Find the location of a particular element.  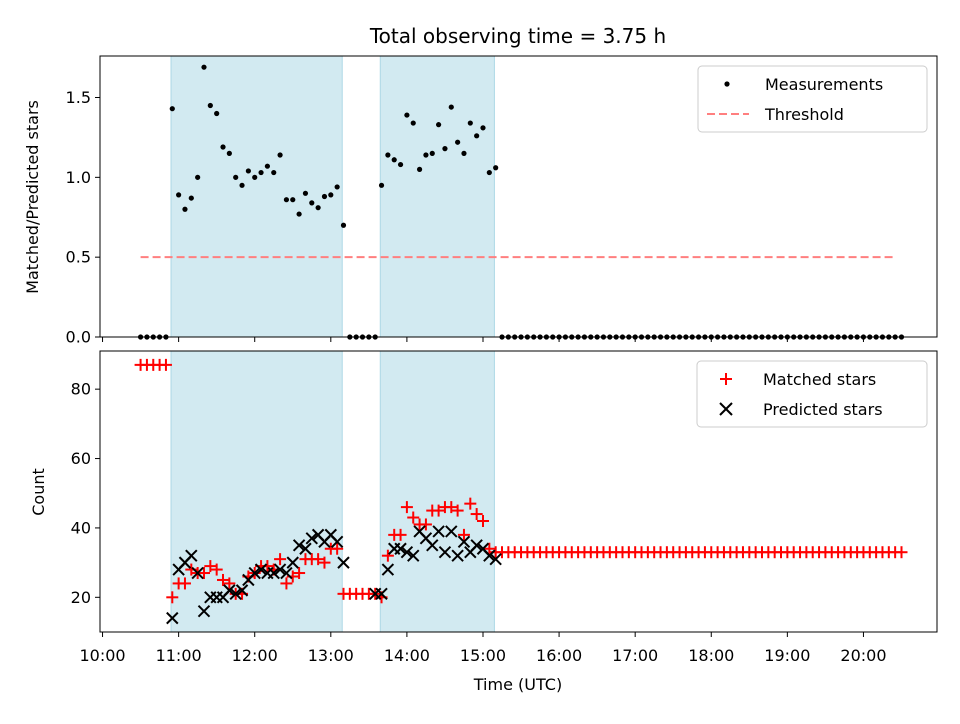

bottom-xlabel: Time (UTC) is located at coordinates (517, 684).